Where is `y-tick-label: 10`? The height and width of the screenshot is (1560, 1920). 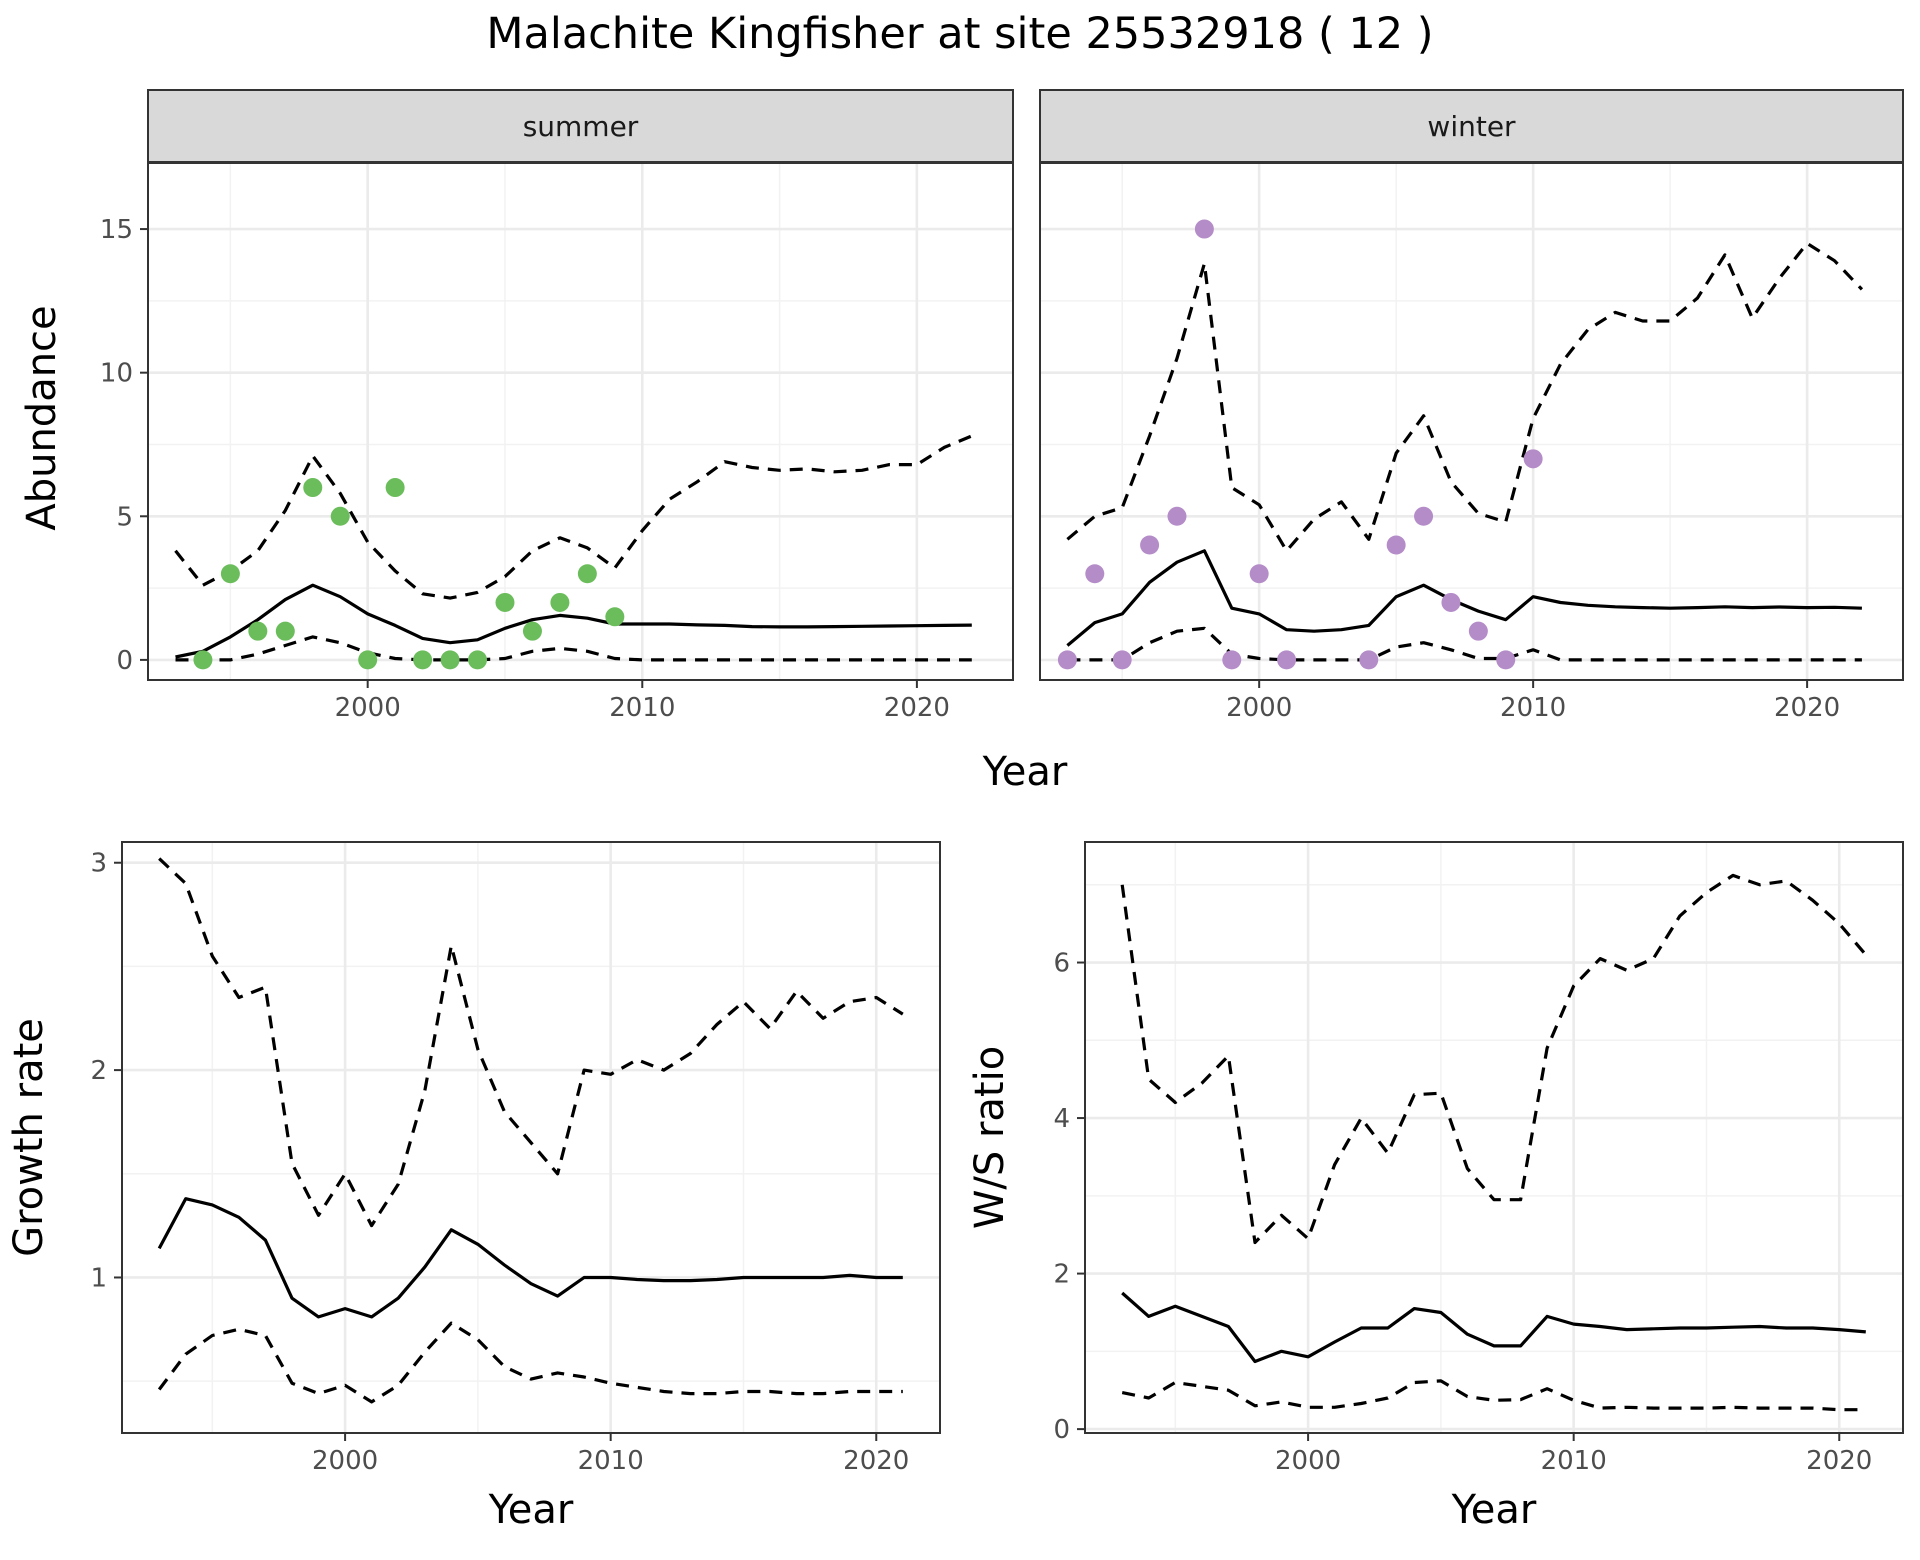 y-tick-label: 10 is located at coordinates (116, 374).